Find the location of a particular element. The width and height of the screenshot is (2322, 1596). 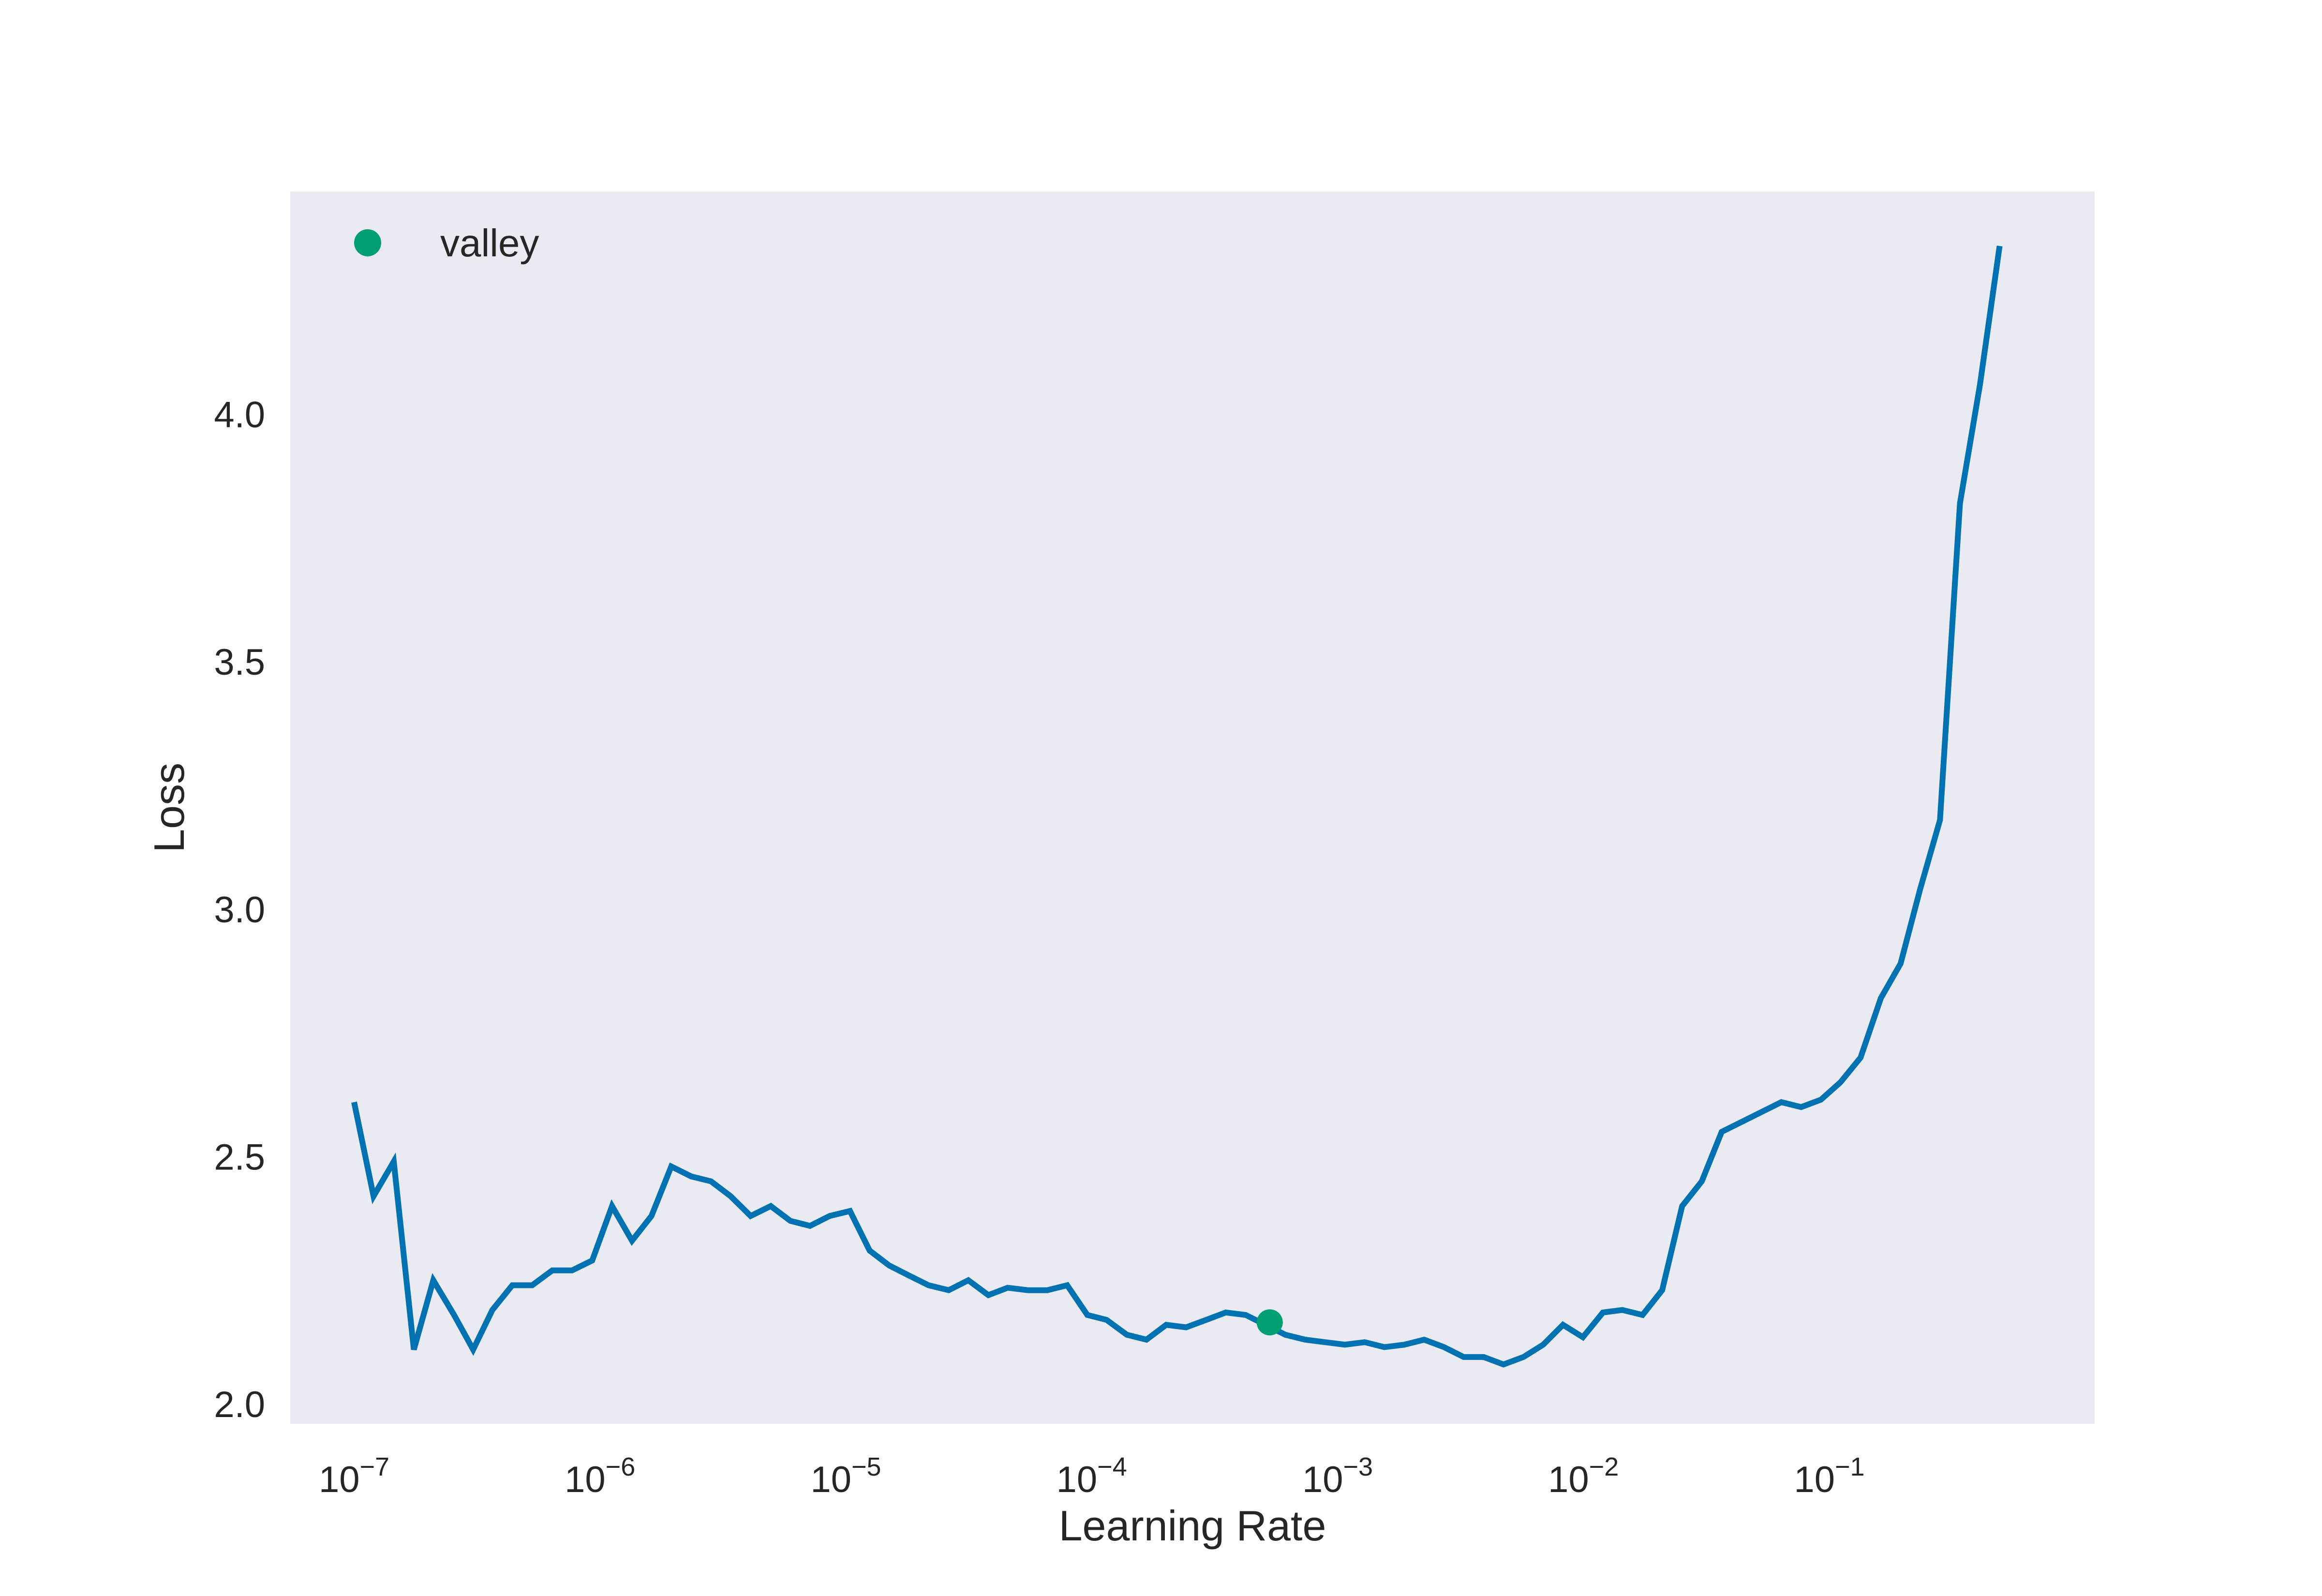

y-tick-label: 2.5 is located at coordinates (239, 1157).